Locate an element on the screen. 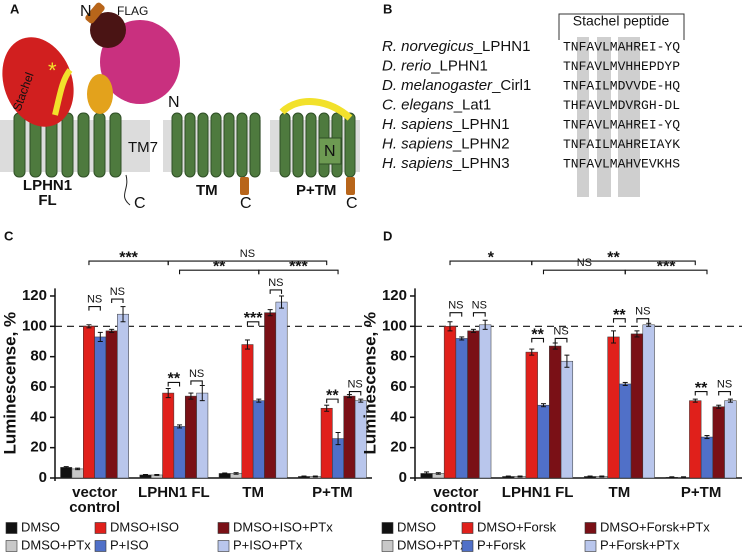 This screenshot has width=747, height=554. x-tick-box: P+TM is located at coordinates (701, 492).